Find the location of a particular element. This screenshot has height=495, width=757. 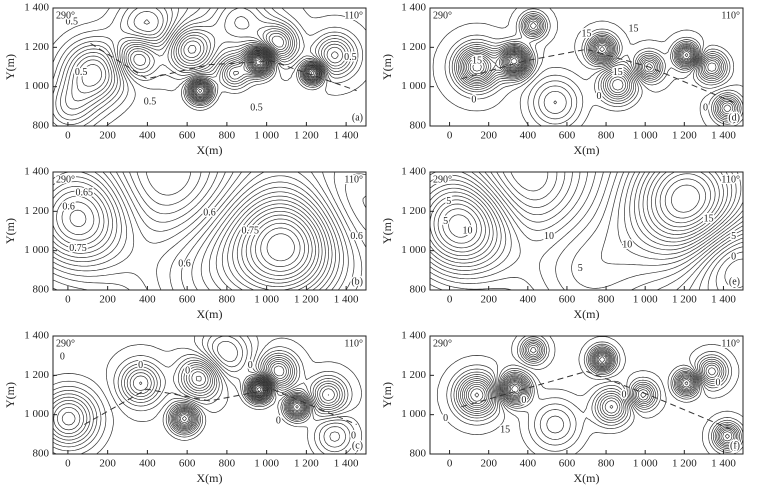

contour-label: 5 is located at coordinates (580, 268).